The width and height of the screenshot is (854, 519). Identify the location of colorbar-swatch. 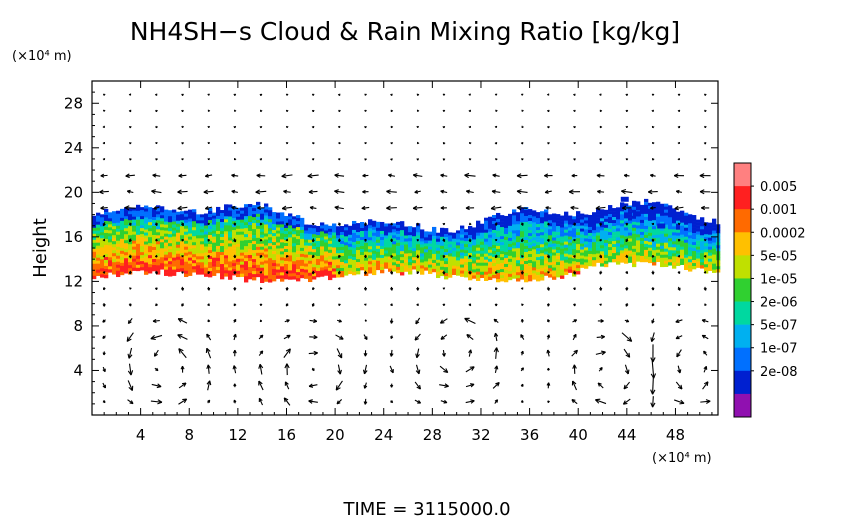
(742, 359).